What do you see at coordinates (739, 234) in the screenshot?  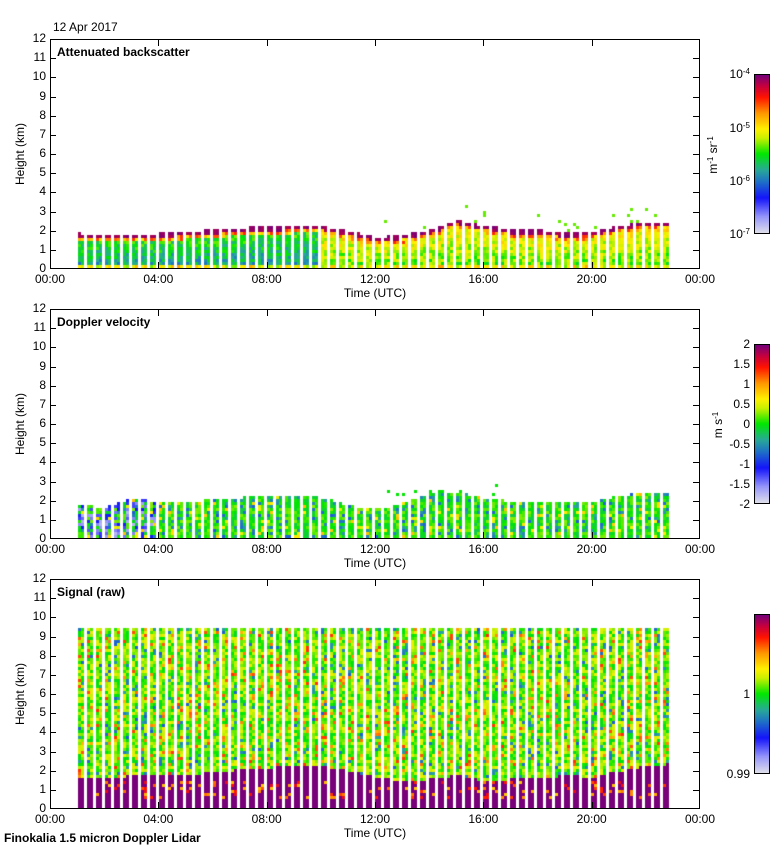 I see `colorbar-tick: 10-7` at bounding box center [739, 234].